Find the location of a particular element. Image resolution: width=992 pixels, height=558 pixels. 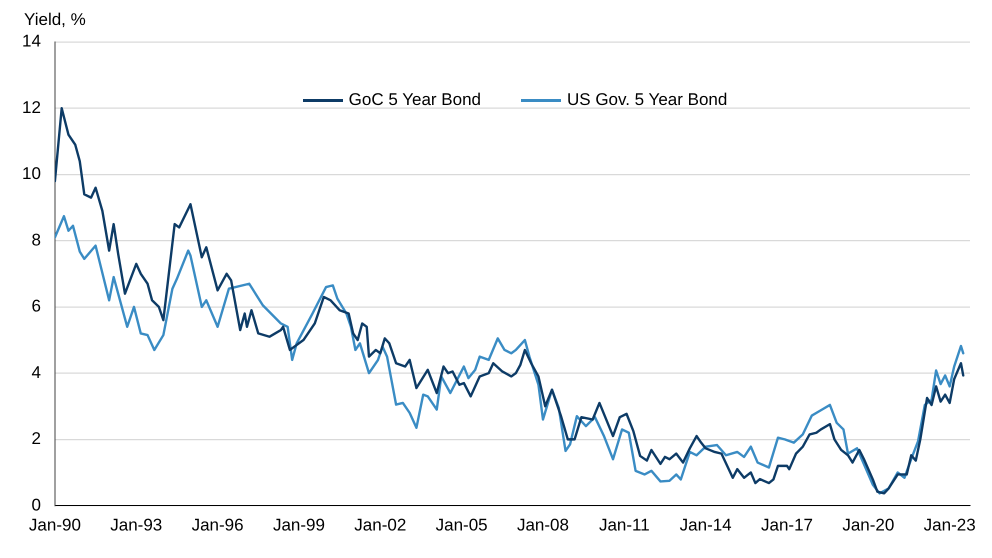

legend-label: GoC 5 Year Bond is located at coordinates (414, 100).